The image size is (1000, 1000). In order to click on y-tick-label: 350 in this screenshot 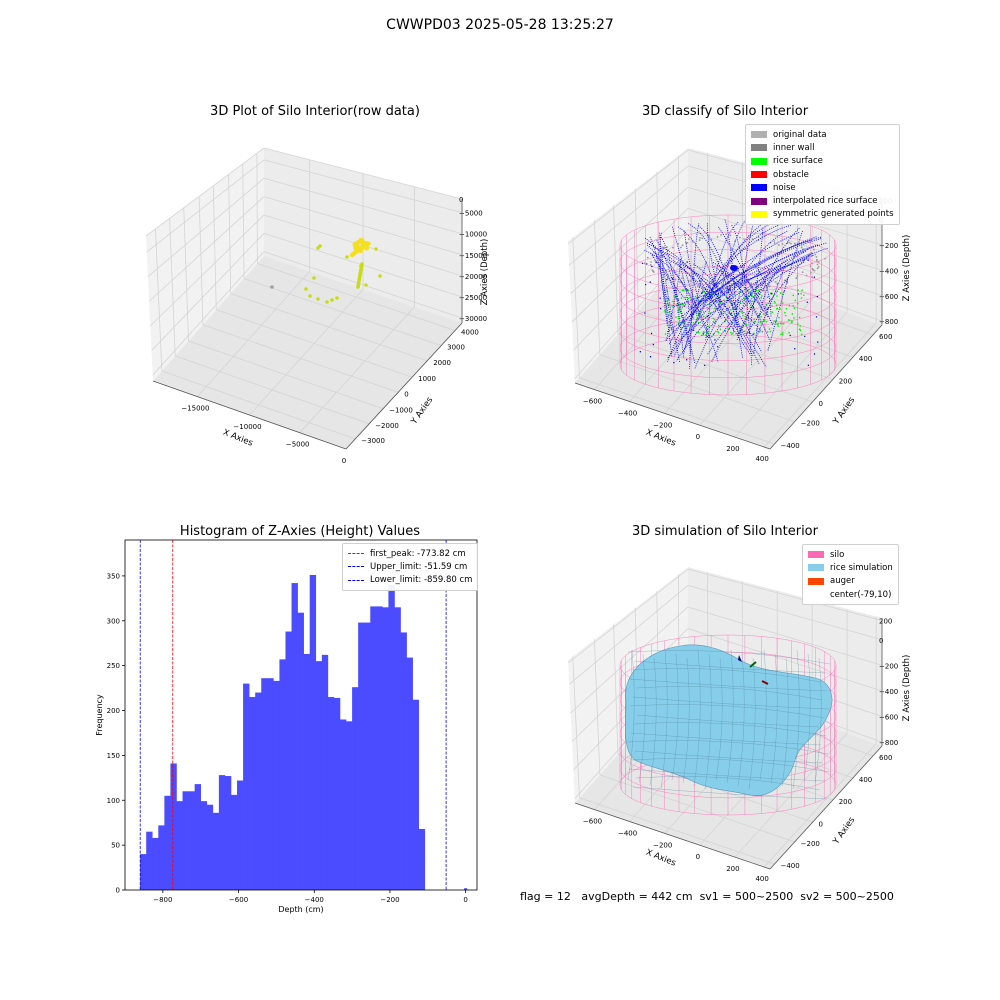, I will do `click(113, 576)`.